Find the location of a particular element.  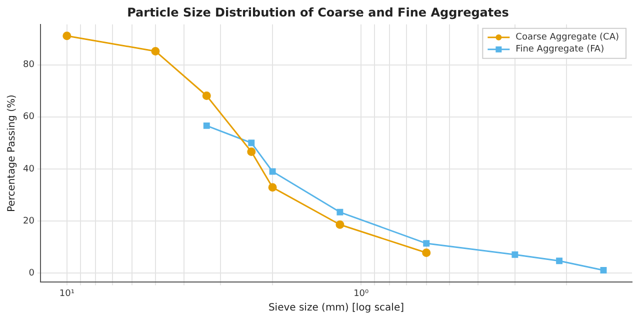

legend-label: Fine Aggregate (FA) is located at coordinates (560, 49).